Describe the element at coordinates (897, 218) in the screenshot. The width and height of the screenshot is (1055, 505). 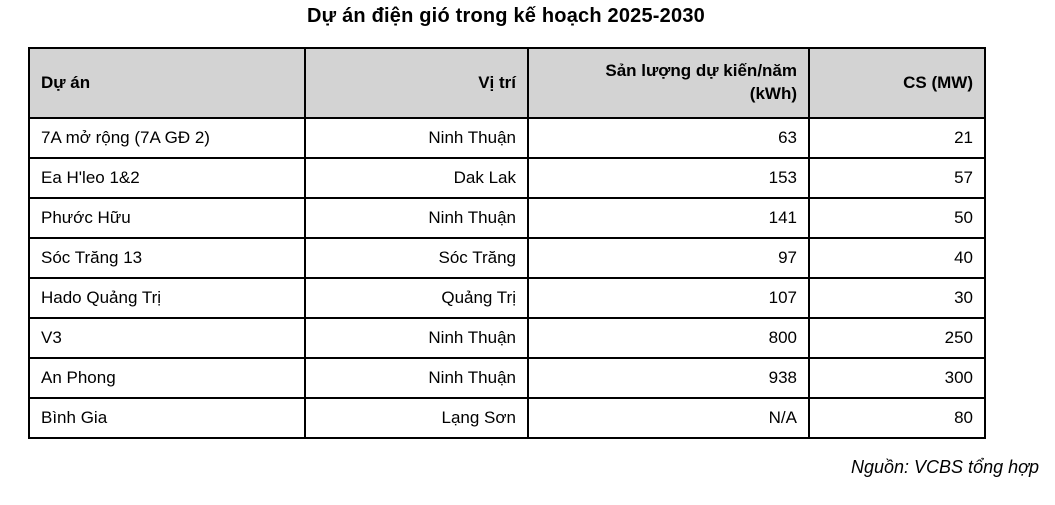
I see `capacity-cell: 50` at that location.